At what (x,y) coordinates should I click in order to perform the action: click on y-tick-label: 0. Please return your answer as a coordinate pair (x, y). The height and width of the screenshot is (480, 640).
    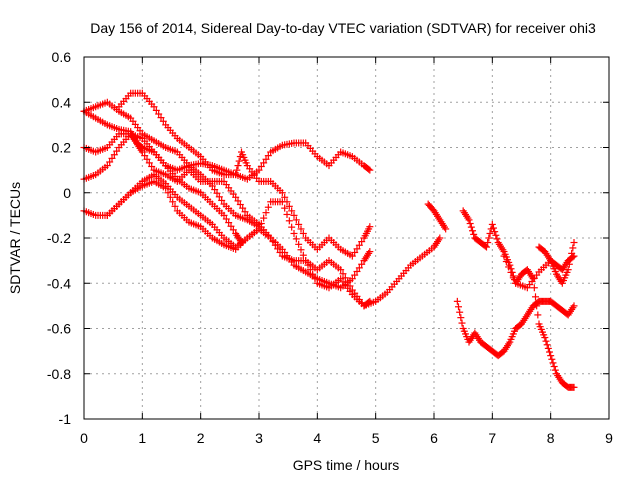
    Looking at the image, I should click on (67, 193).